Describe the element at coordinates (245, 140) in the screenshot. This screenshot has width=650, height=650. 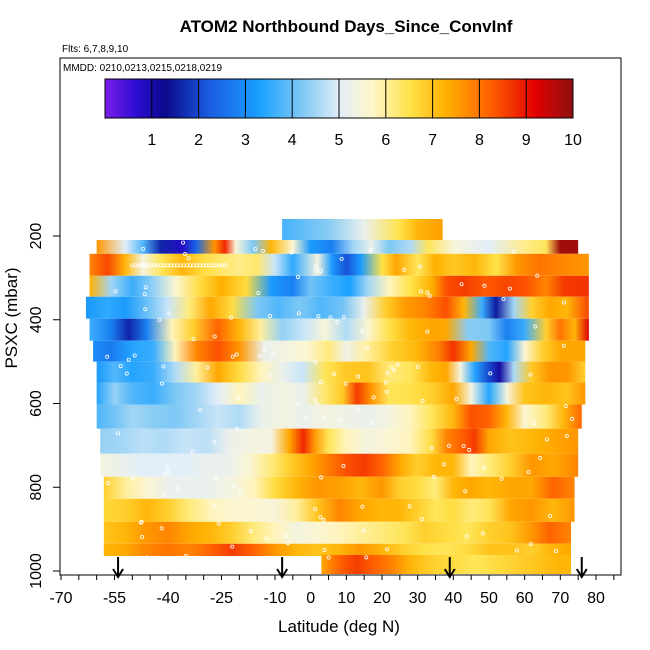
I see `colorbar-tick-label: 3` at that location.